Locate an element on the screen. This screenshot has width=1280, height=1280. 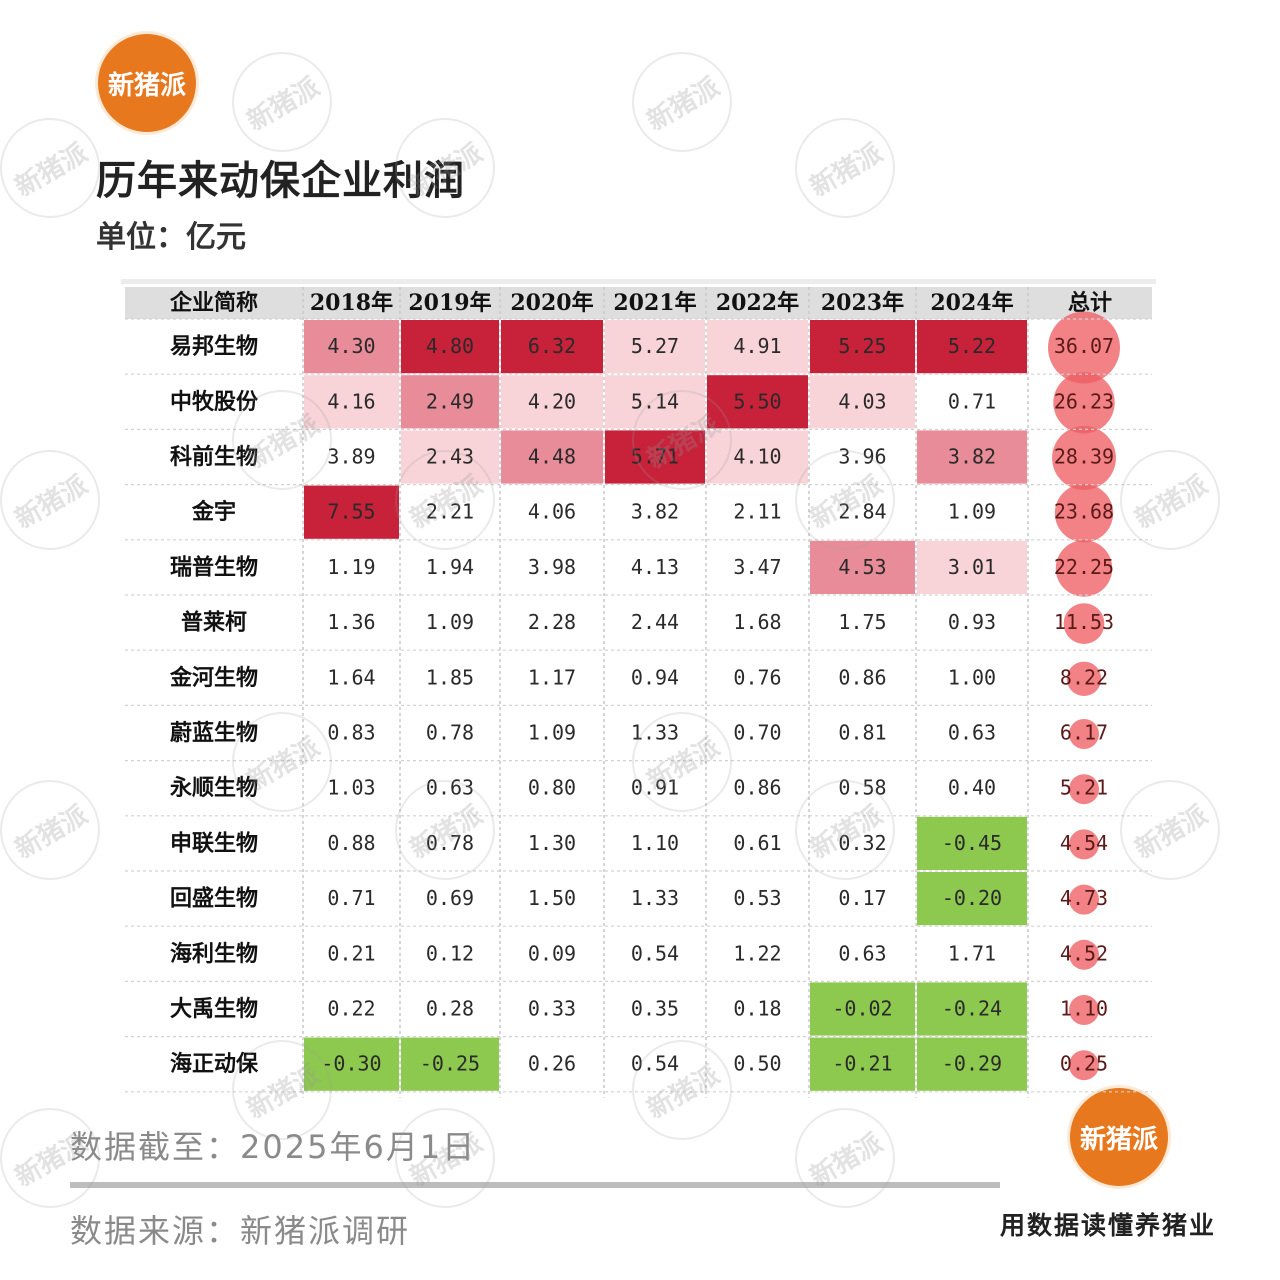
row-label: 中牧股份 is located at coordinates (214, 402).